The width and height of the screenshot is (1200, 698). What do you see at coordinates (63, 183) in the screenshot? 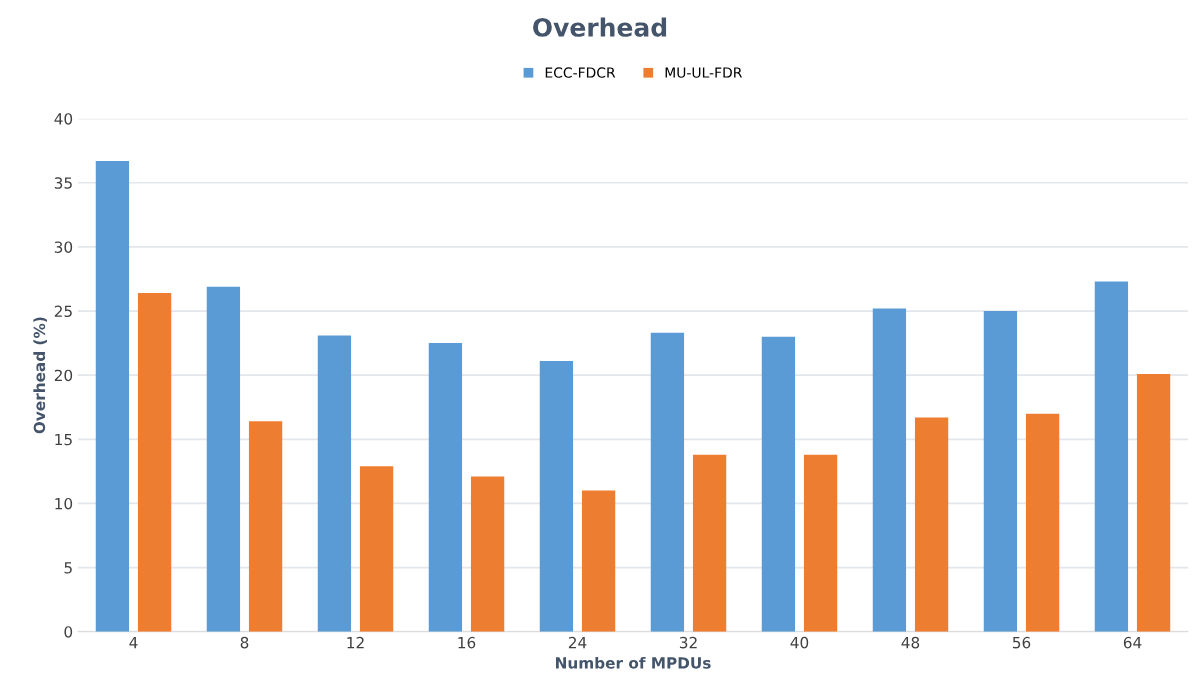
I see `y-tick-label: 35` at bounding box center [63, 183].